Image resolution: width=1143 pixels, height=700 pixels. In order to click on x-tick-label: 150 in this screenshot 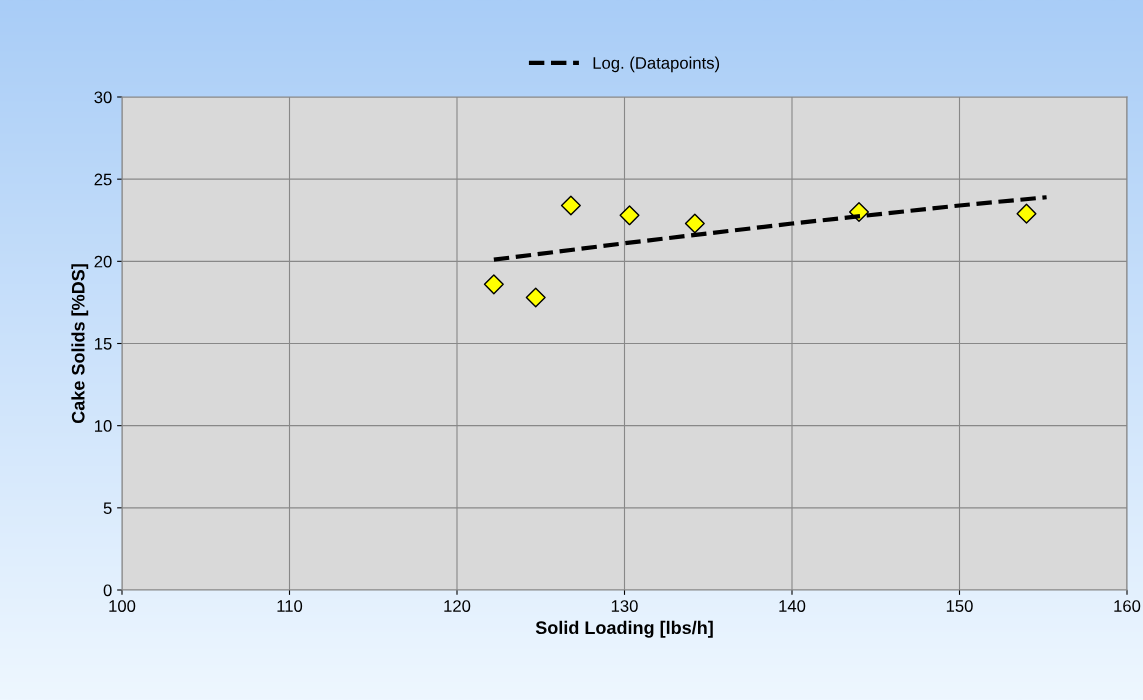, I will do `click(959, 606)`.